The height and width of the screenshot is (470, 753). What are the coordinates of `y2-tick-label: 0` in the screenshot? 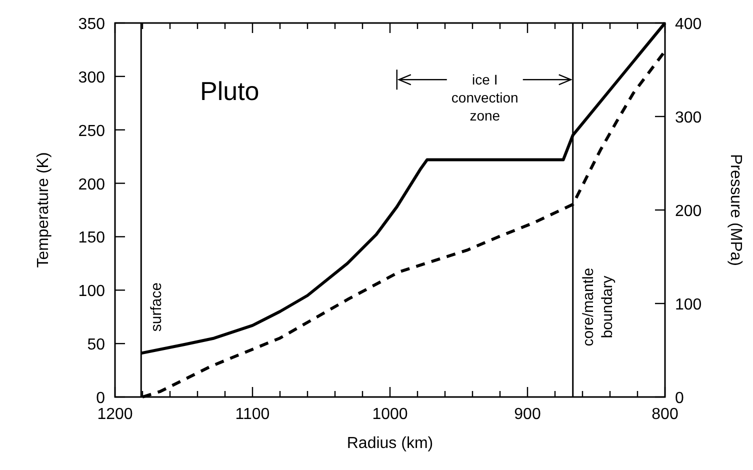 It's located at (679, 398).